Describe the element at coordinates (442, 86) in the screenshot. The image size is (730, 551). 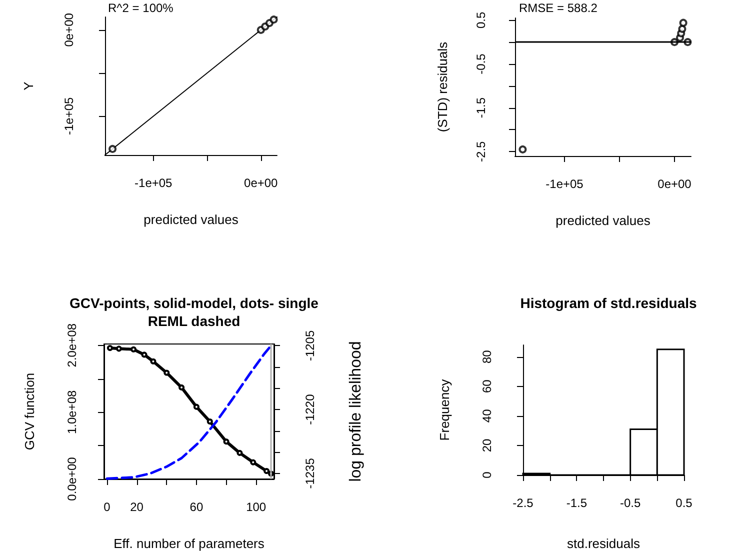
I see `y-axis-title: (STD) residuals` at that location.